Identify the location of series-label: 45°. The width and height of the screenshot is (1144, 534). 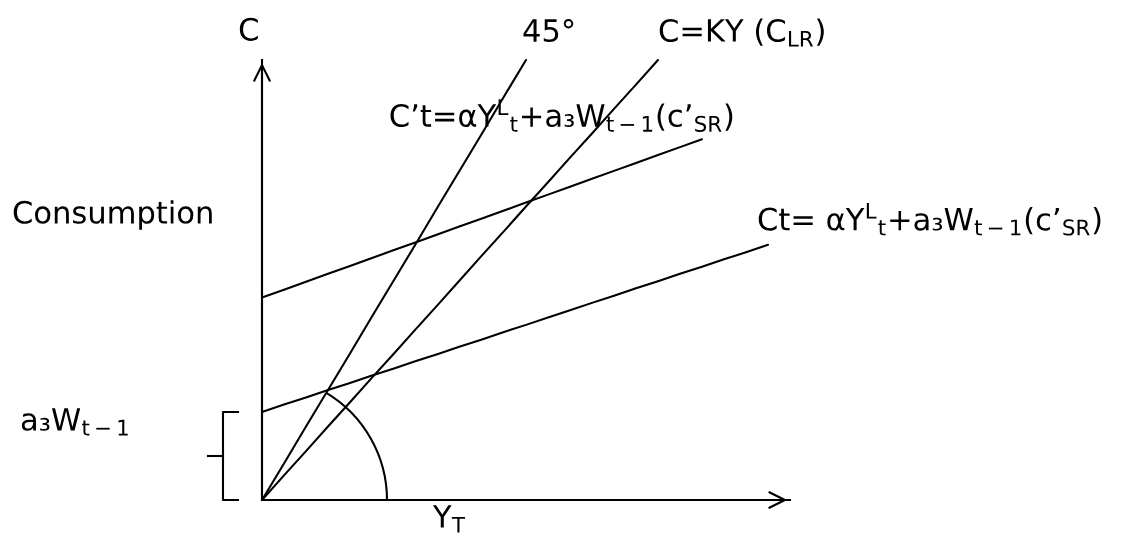
(548, 30).